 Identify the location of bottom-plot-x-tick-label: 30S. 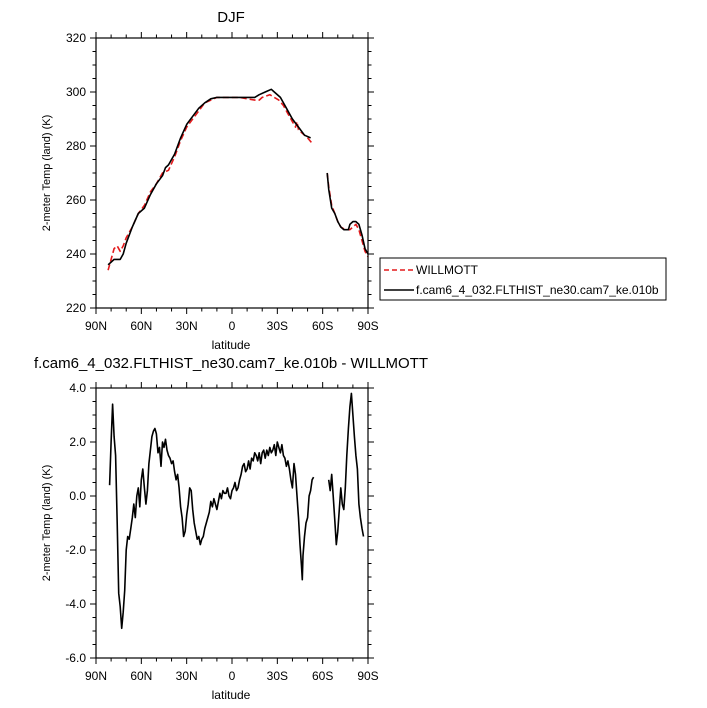
(277, 676).